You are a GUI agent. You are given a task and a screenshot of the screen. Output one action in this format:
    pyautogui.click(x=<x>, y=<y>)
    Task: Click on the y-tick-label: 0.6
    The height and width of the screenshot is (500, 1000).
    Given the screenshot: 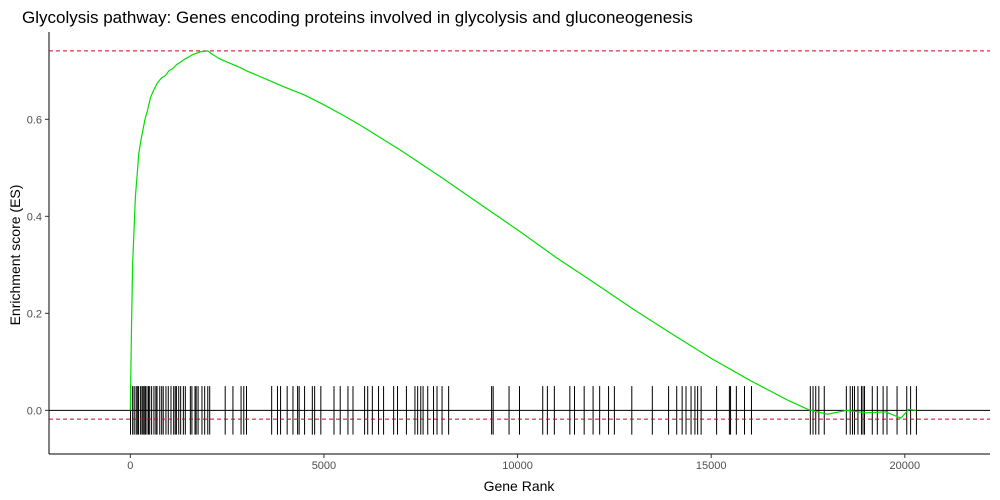 What is the action you would take?
    pyautogui.click(x=34, y=120)
    